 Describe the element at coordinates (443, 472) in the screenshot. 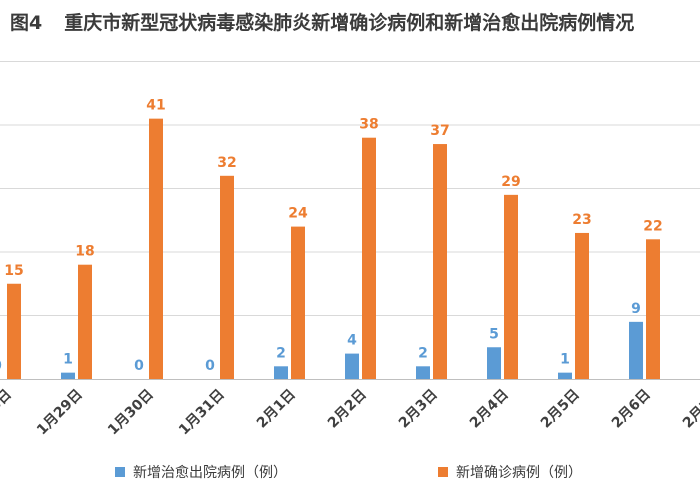

I see `legend-swatch-orange` at that location.